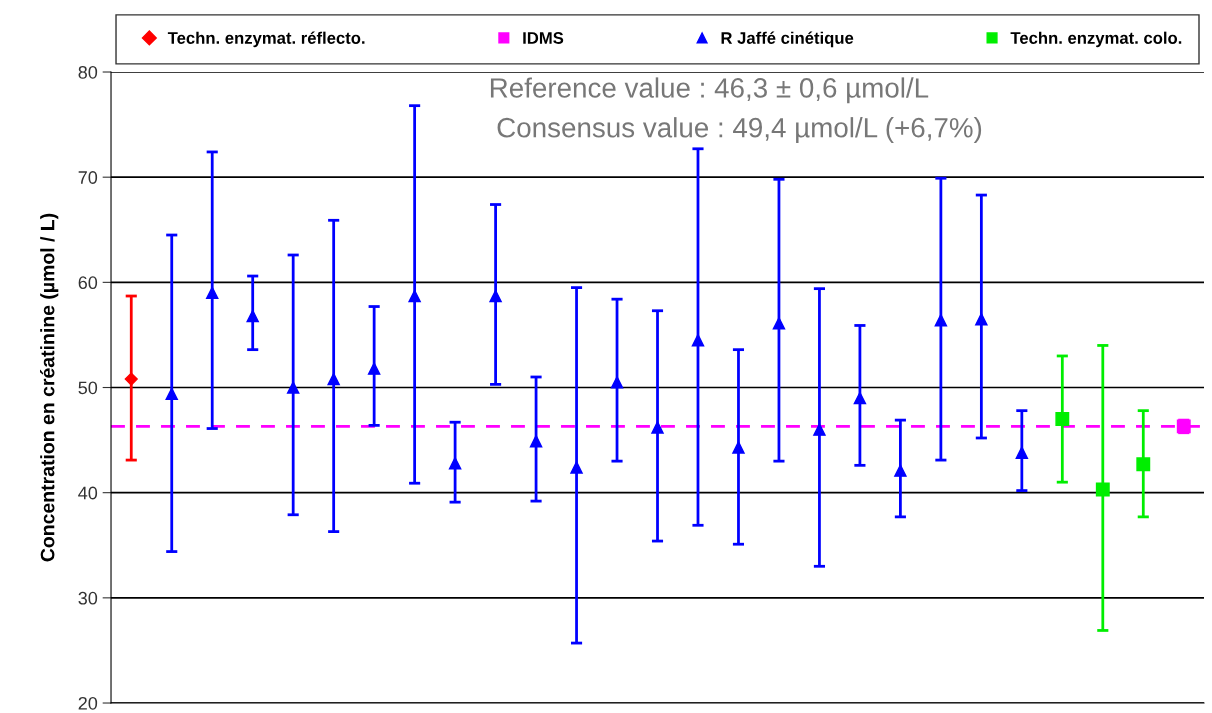 The width and height of the screenshot is (1212, 713). Describe the element at coordinates (709, 90) in the screenshot. I see `annotation: Reference value : 46,3 ± 0,6 µmol/L` at that location.